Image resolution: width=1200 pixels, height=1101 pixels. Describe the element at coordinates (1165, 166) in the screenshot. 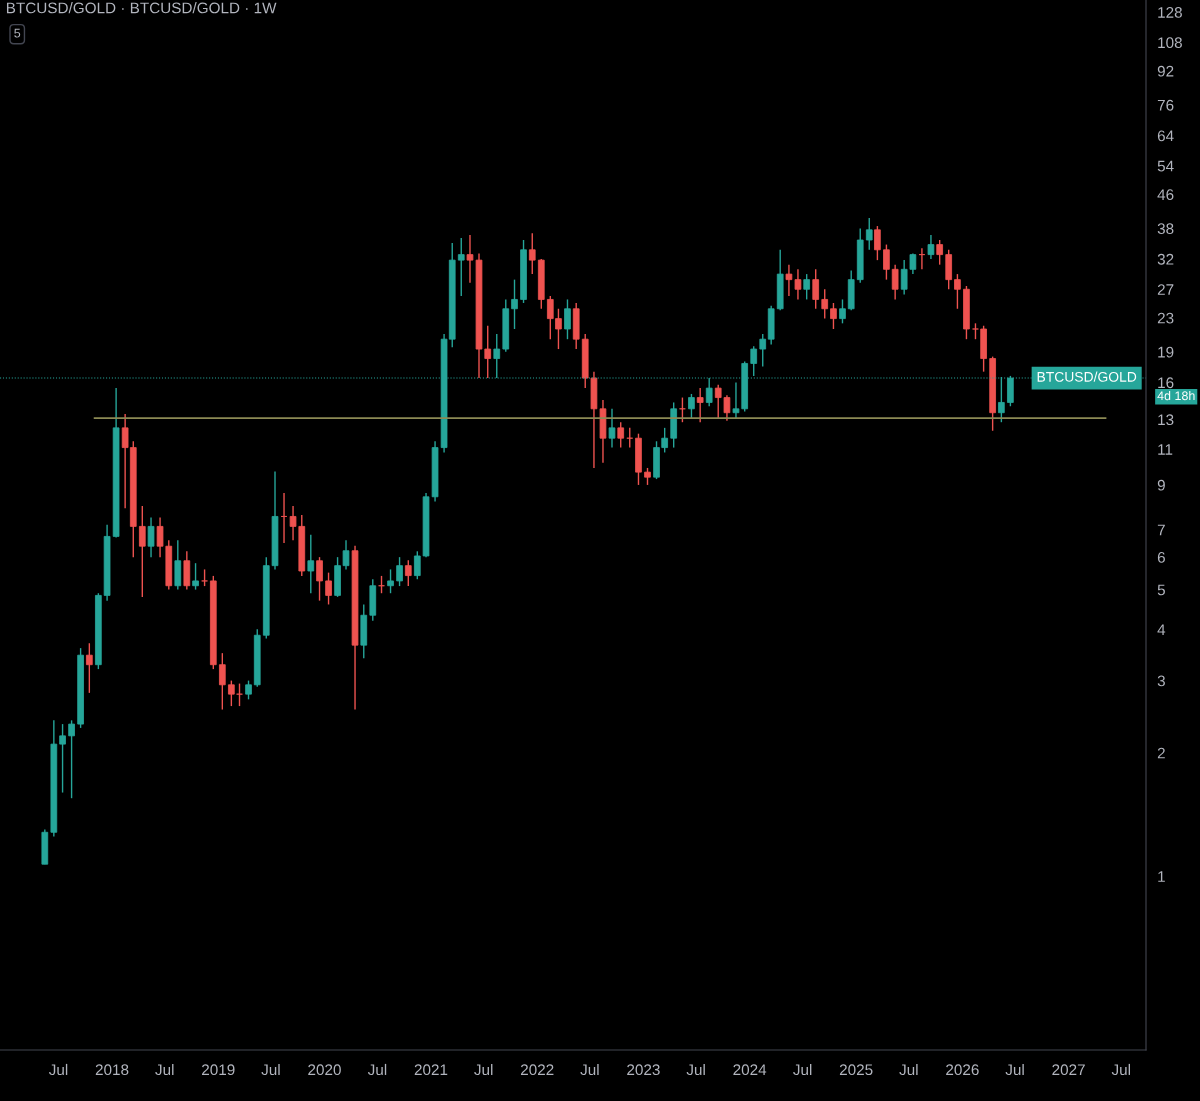

I see `y-tick-label: 54` at that location.